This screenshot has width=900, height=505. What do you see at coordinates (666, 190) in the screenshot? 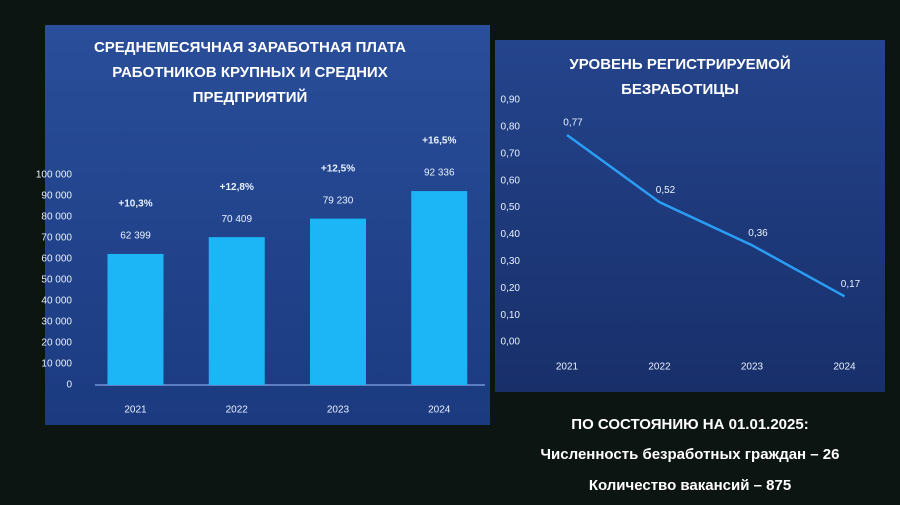
I see `value-label: 0,52` at bounding box center [666, 190].